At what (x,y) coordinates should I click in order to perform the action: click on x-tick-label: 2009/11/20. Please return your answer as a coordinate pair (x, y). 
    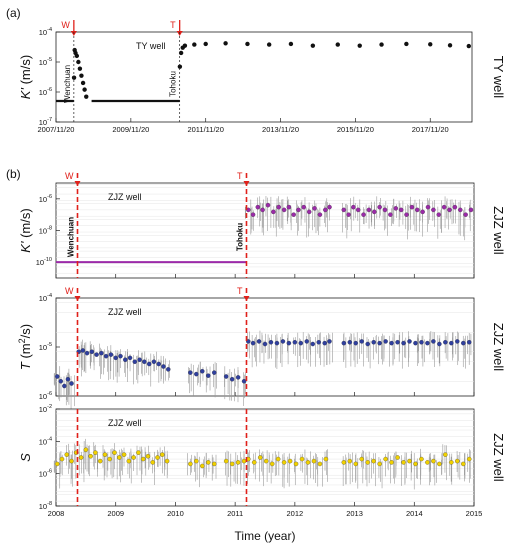
    Looking at the image, I should click on (130, 129).